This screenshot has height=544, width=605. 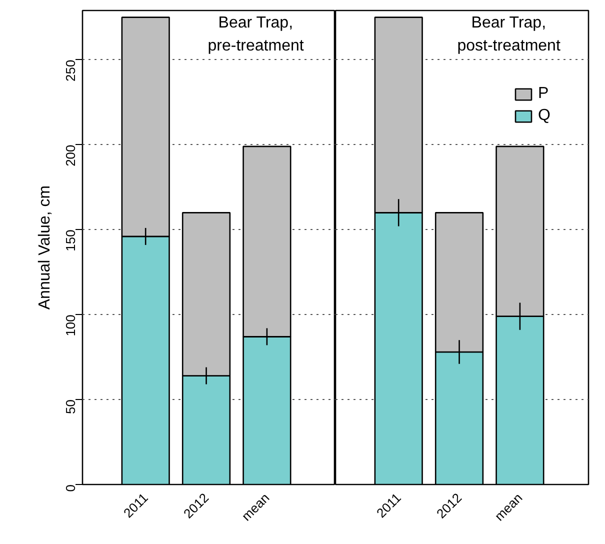 What do you see at coordinates (70, 407) in the screenshot?
I see `y-tick-label: 50` at bounding box center [70, 407].